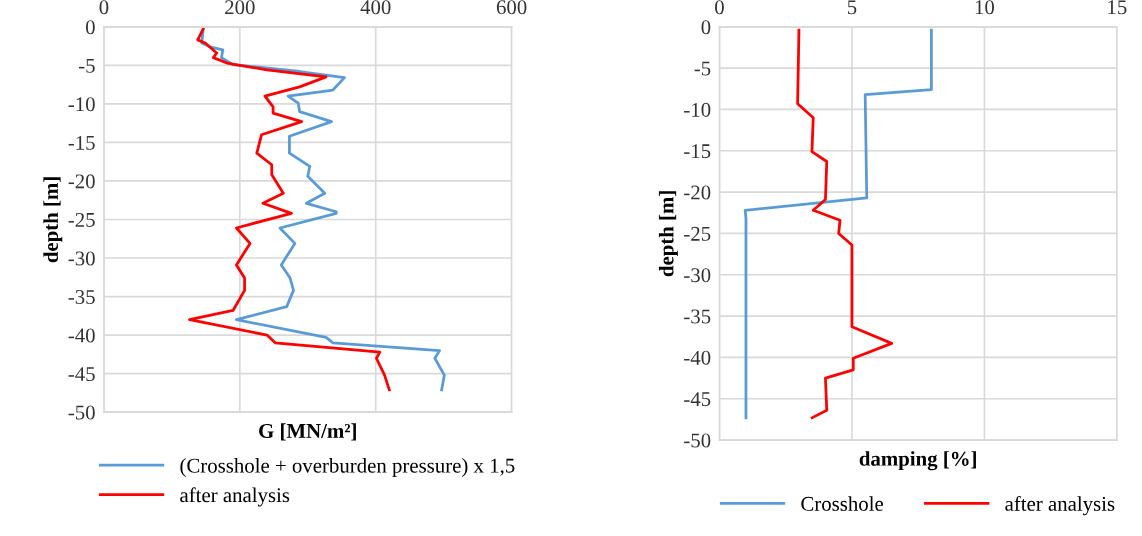  I want to click on legend-label: (Crosshole + overburden pressure) x 1,5, so click(347, 467).